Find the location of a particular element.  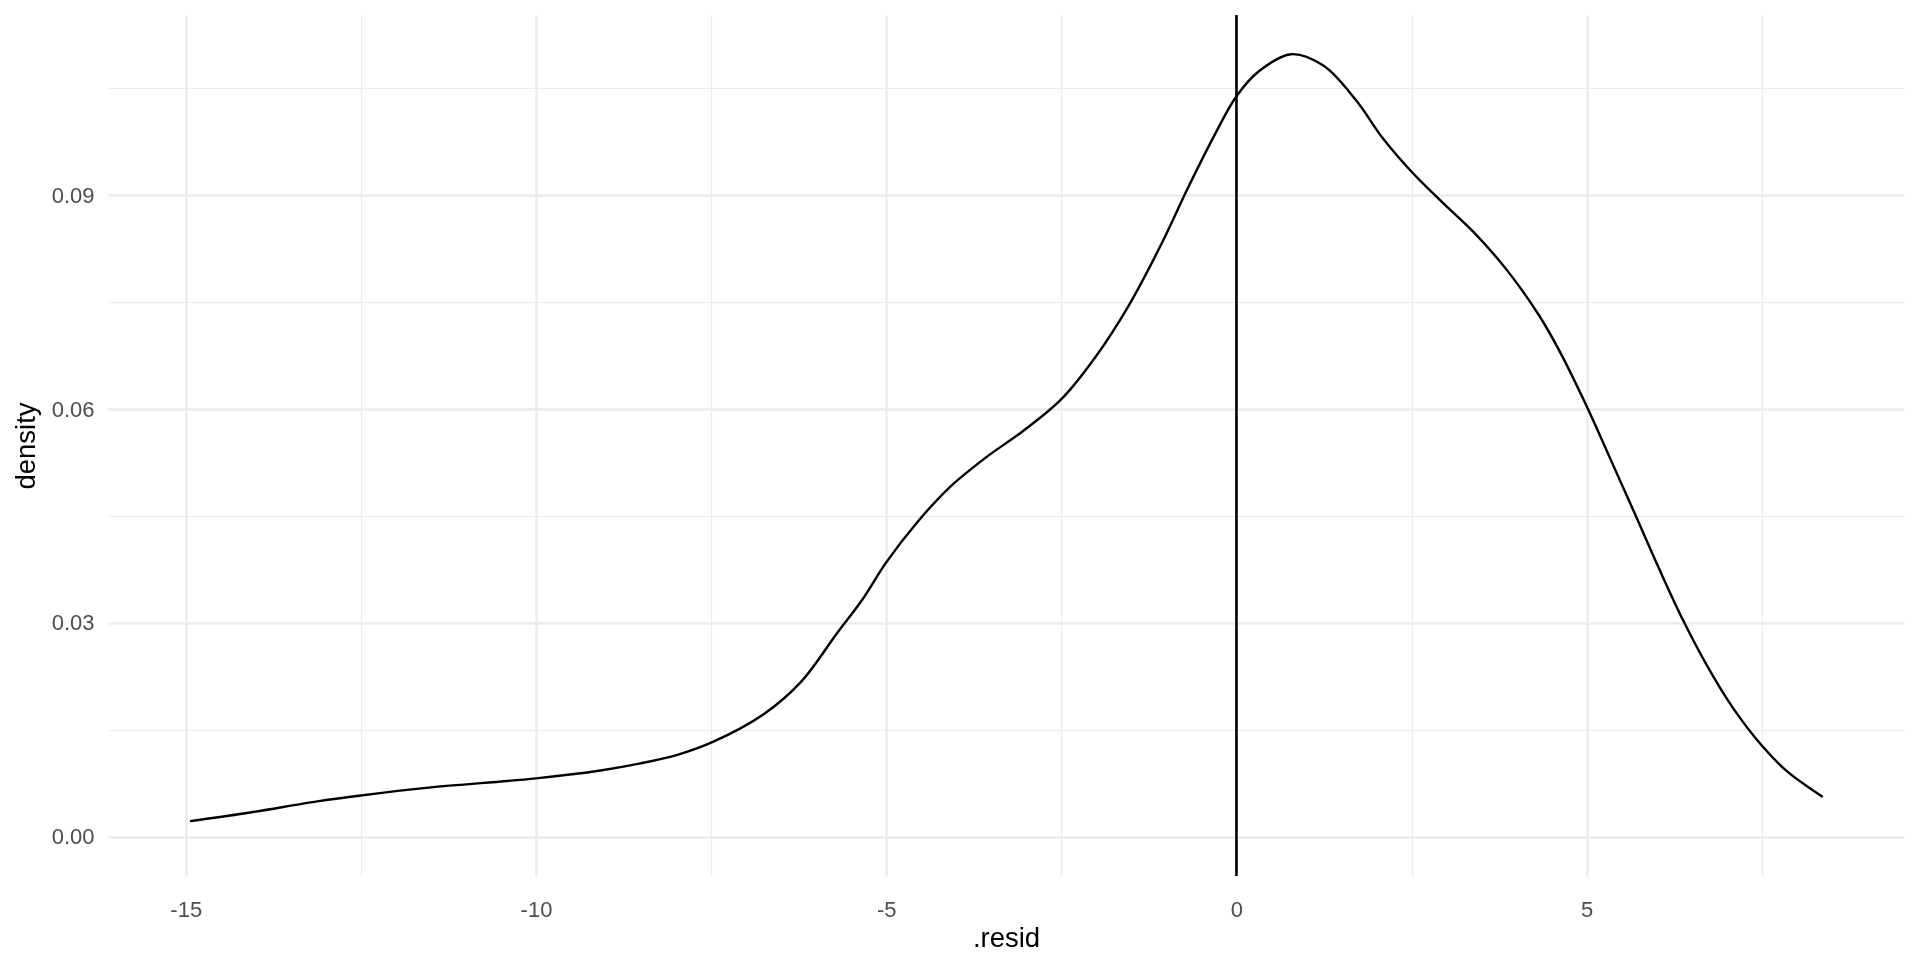

y-tick-label: 0.00 is located at coordinates (73, 837).